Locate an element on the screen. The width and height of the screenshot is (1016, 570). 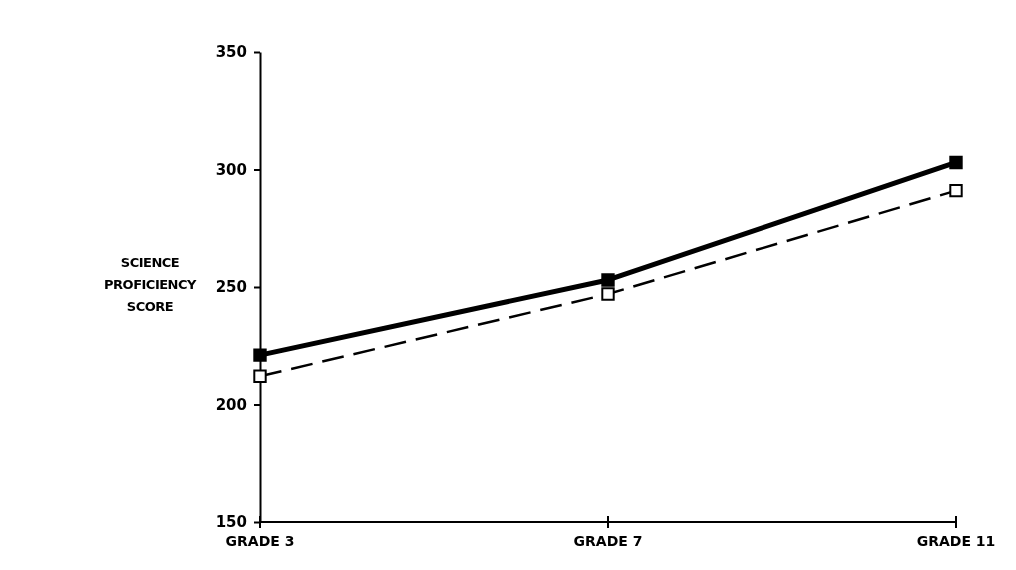
y-tick-label: 200 is located at coordinates (231, 404).